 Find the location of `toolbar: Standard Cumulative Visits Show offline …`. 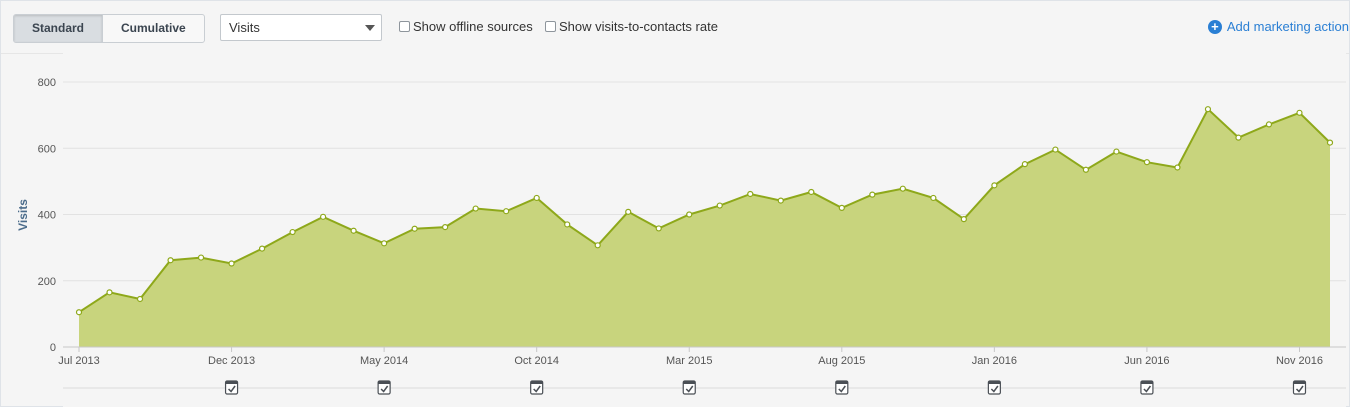

toolbar: Standard Cumulative Visits Show offline … is located at coordinates (675, 27).